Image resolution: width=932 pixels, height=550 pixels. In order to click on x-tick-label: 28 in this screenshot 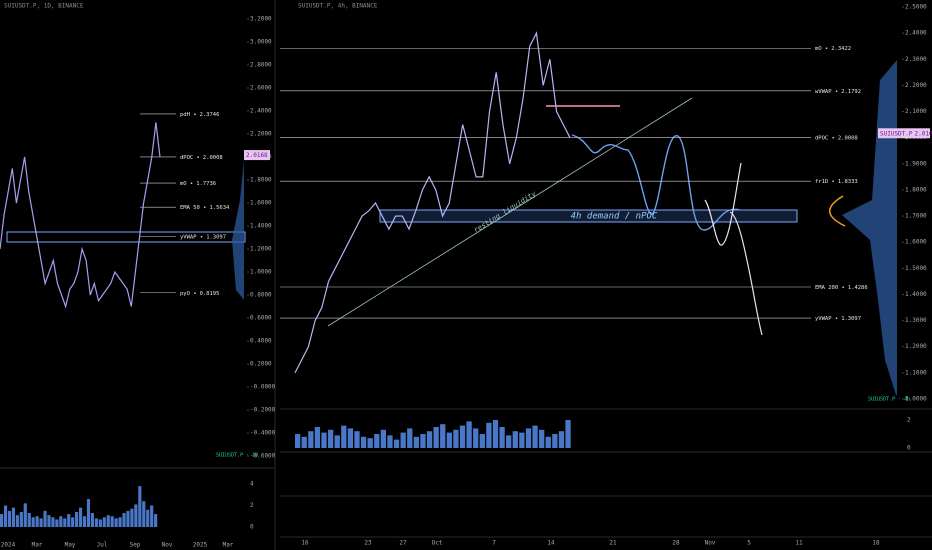, I will do `click(676, 543)`.